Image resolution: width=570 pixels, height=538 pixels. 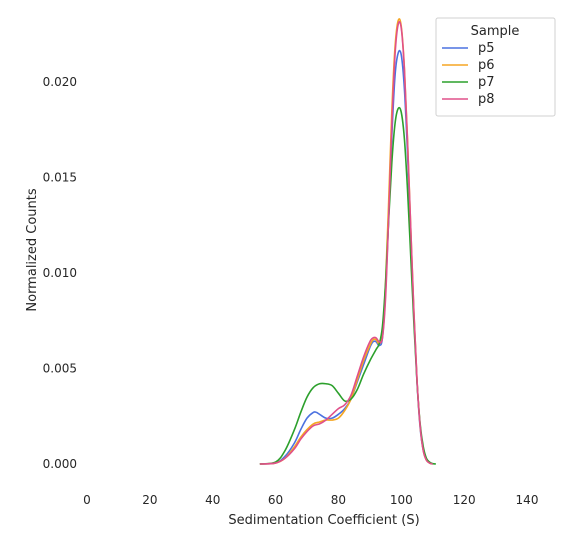 What do you see at coordinates (527, 500) in the screenshot?
I see `x-tick-label: 140` at bounding box center [527, 500].